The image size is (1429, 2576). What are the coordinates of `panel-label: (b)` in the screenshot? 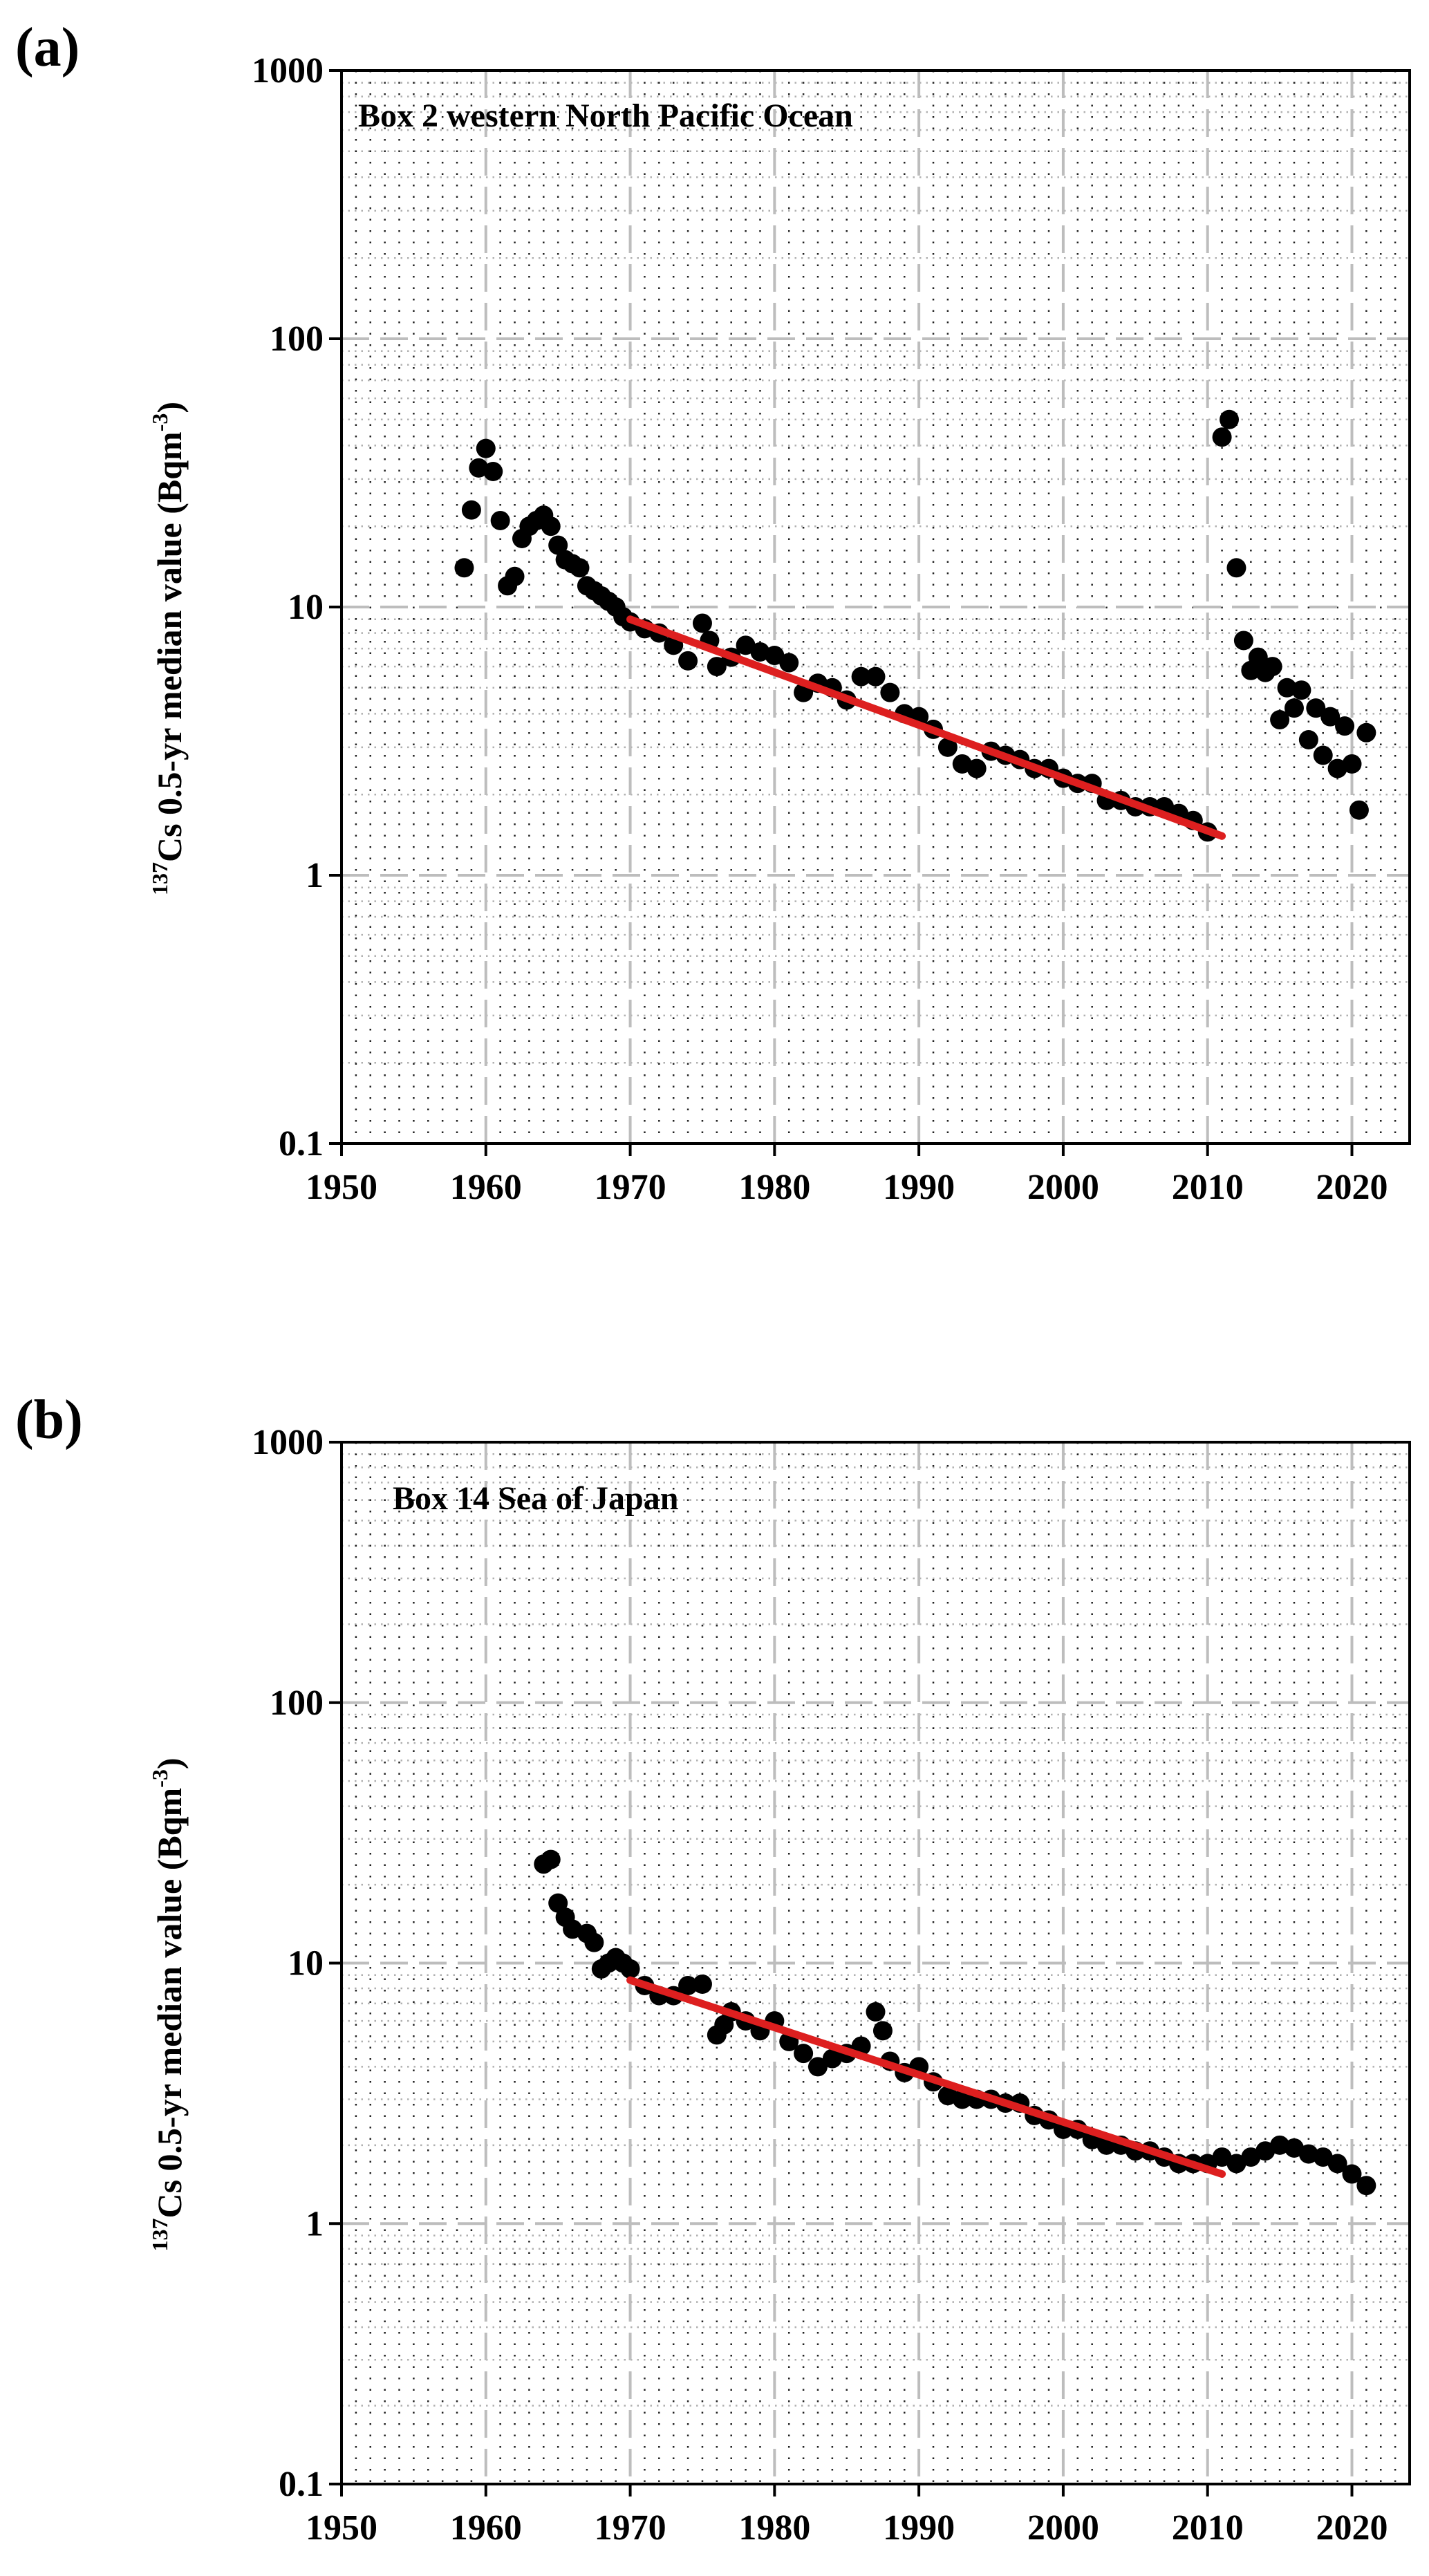 It's located at (49, 1420).